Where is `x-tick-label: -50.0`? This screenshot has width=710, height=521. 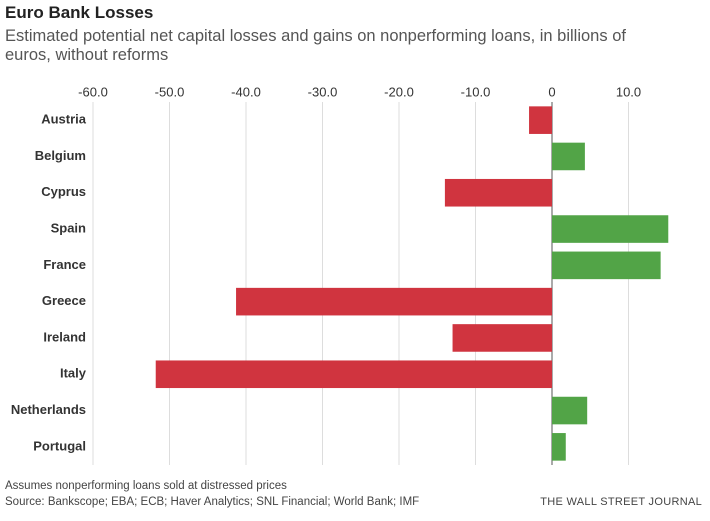 x-tick-label: -50.0 is located at coordinates (170, 91).